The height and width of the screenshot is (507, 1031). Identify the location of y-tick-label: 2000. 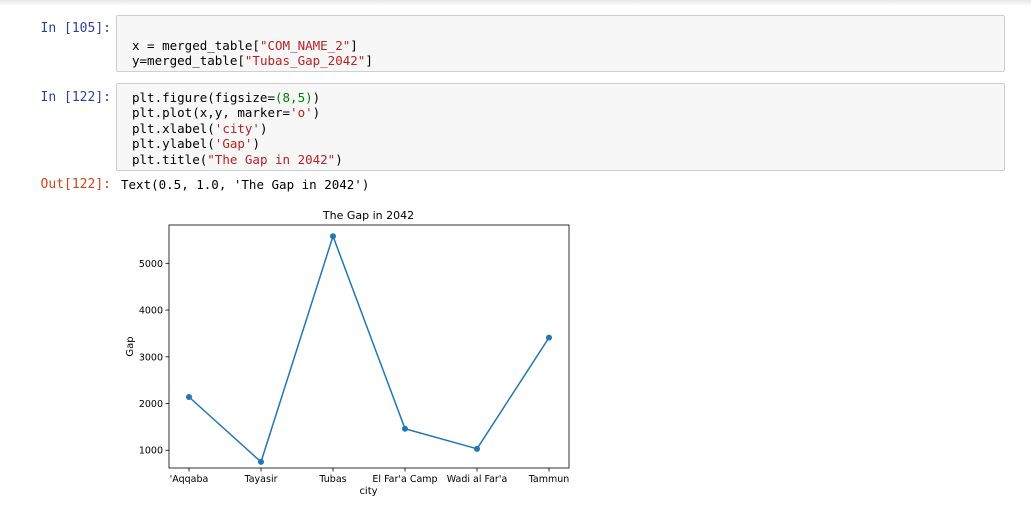
(151, 404).